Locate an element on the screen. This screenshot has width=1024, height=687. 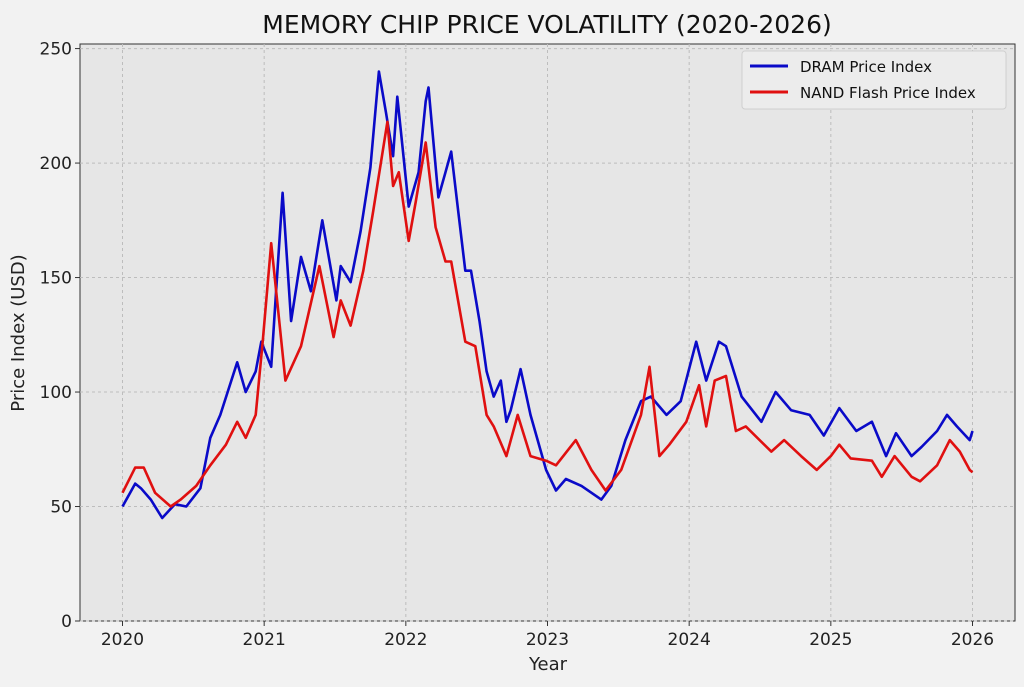
x-tick-label: 2026 is located at coordinates (972, 640).